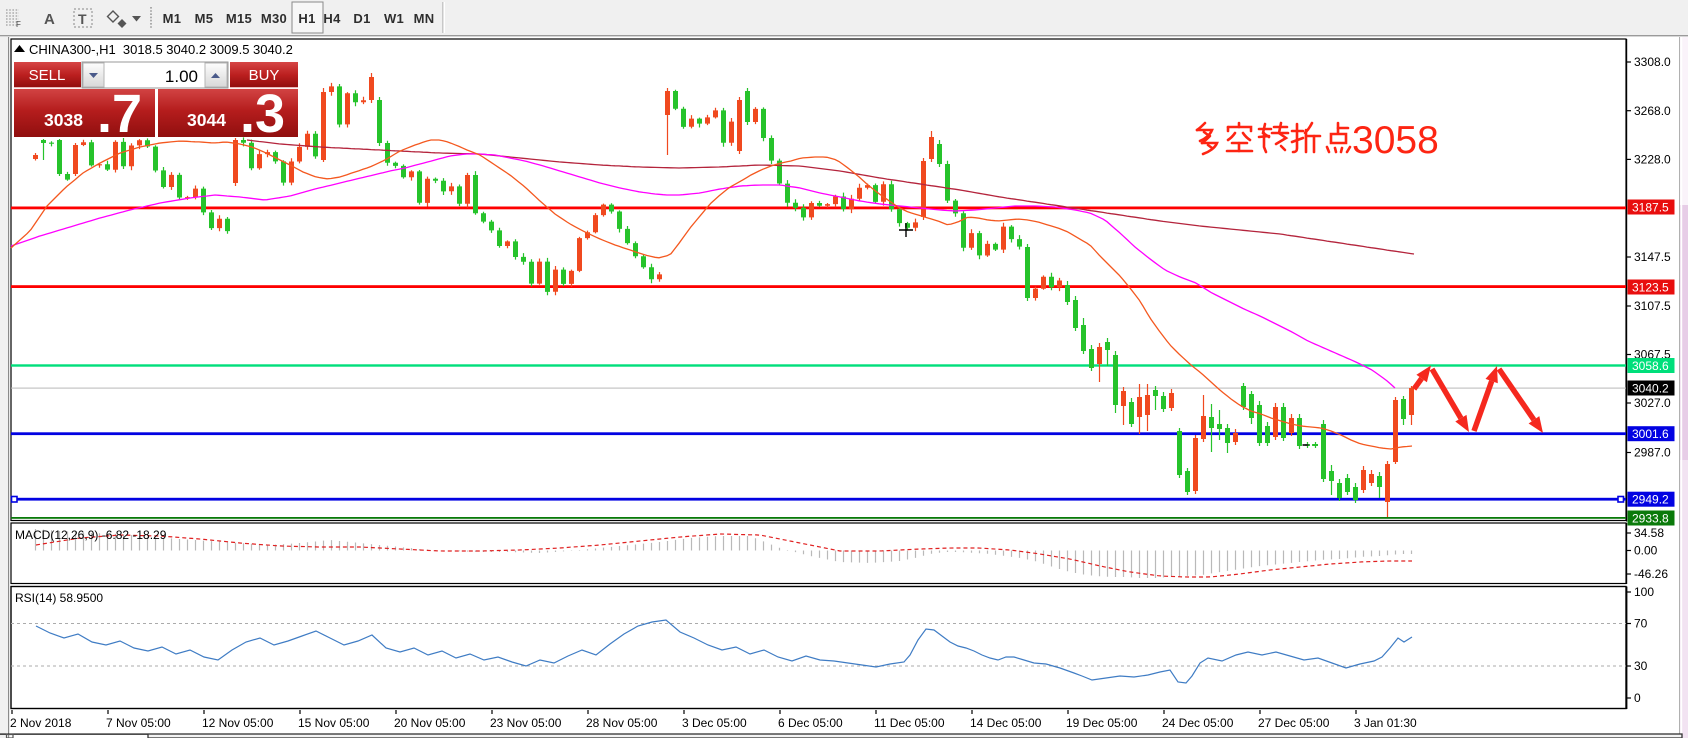  I want to click on svg-text: 19 Dec 05:00, so click(1102, 723).